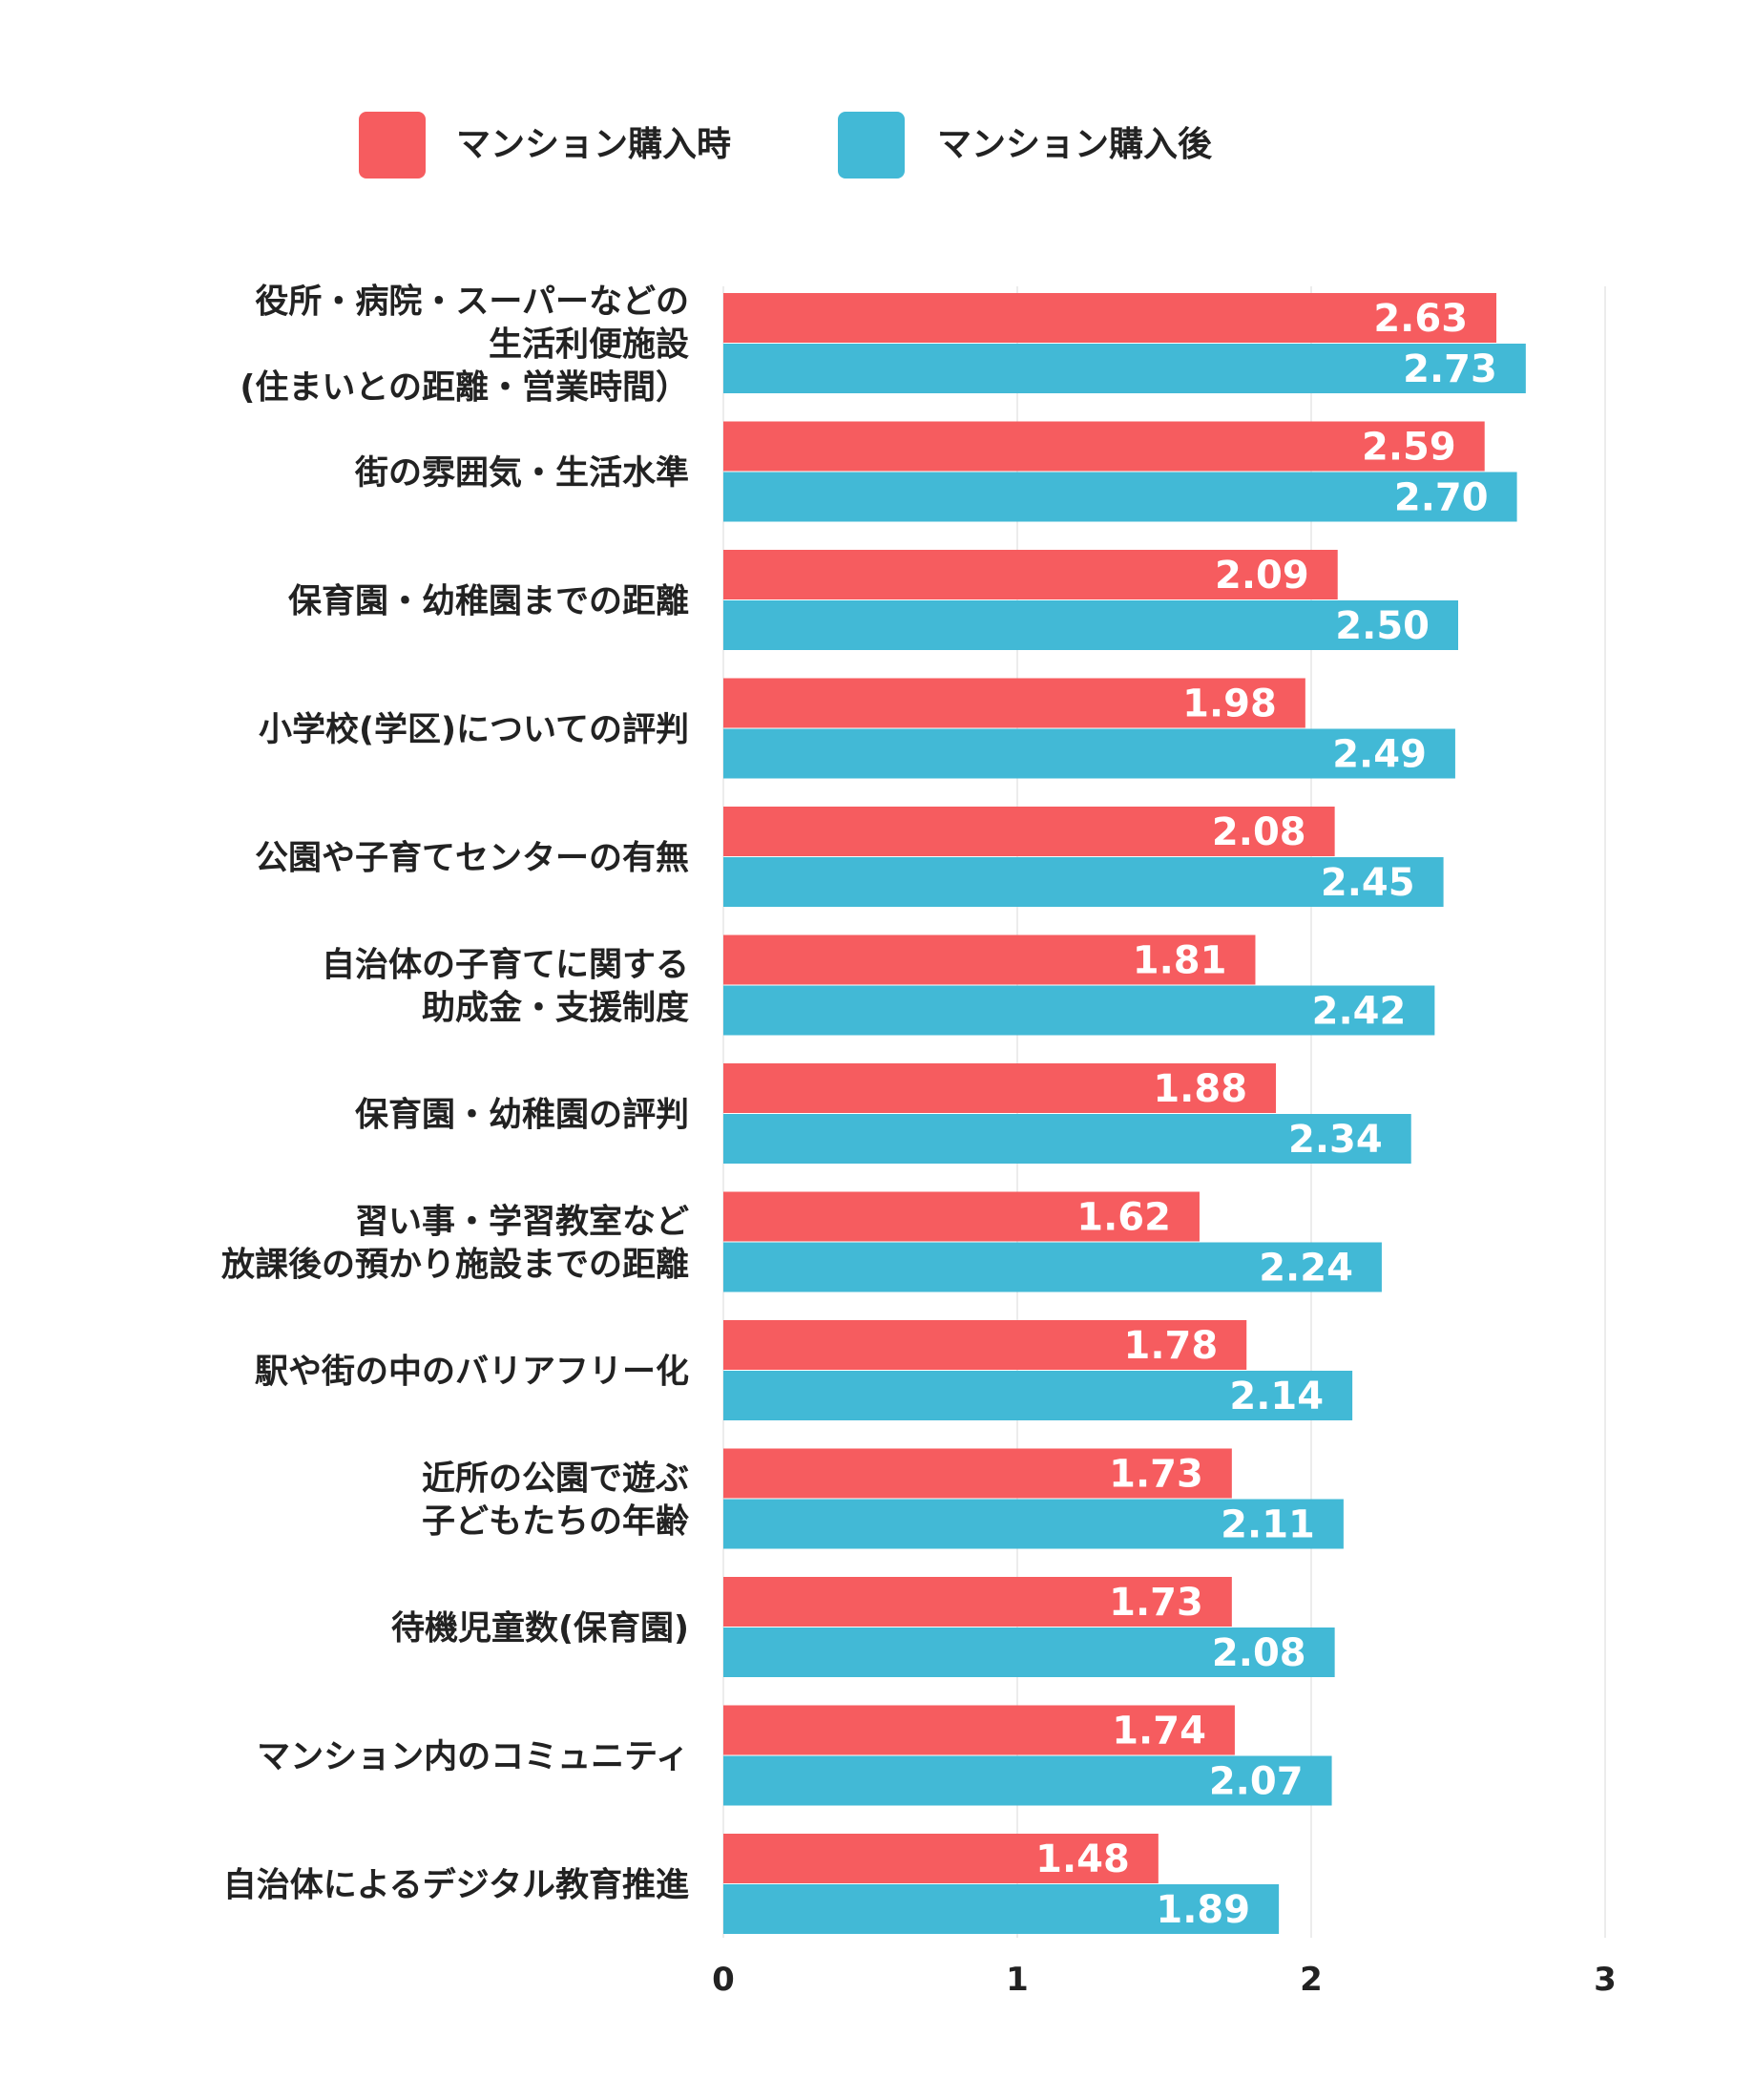  Describe the element at coordinates (472, 859) in the screenshot. I see `category-label: 公園や子育てセンターの有無` at that location.